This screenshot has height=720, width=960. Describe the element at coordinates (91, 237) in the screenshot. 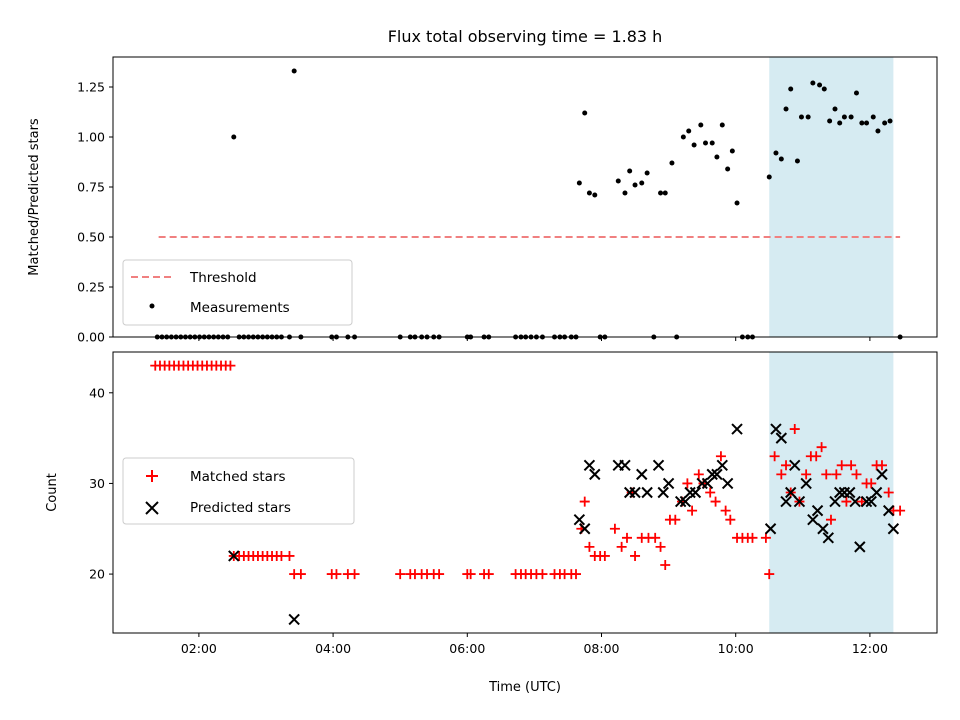

I see `y-tick-label: 0.50` at that location.